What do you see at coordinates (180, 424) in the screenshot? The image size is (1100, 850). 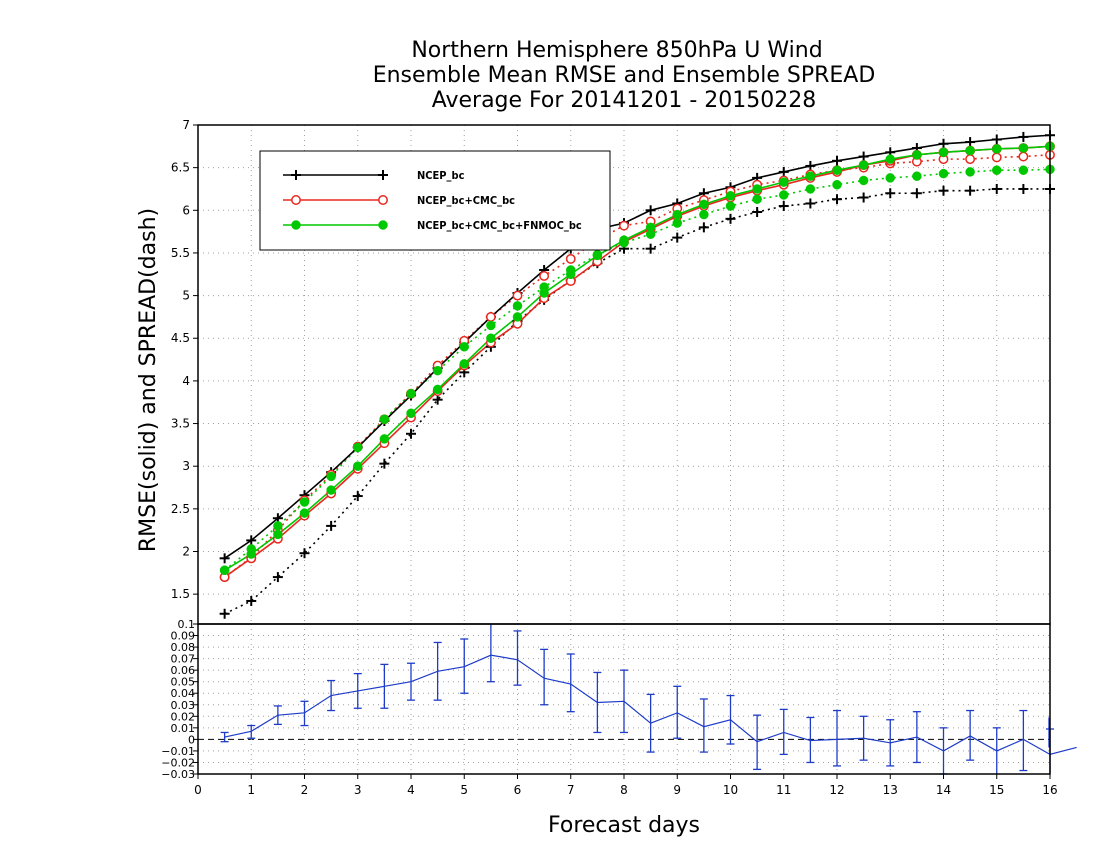 I see `top-y-tick-label: 3.5` at bounding box center [180, 424].